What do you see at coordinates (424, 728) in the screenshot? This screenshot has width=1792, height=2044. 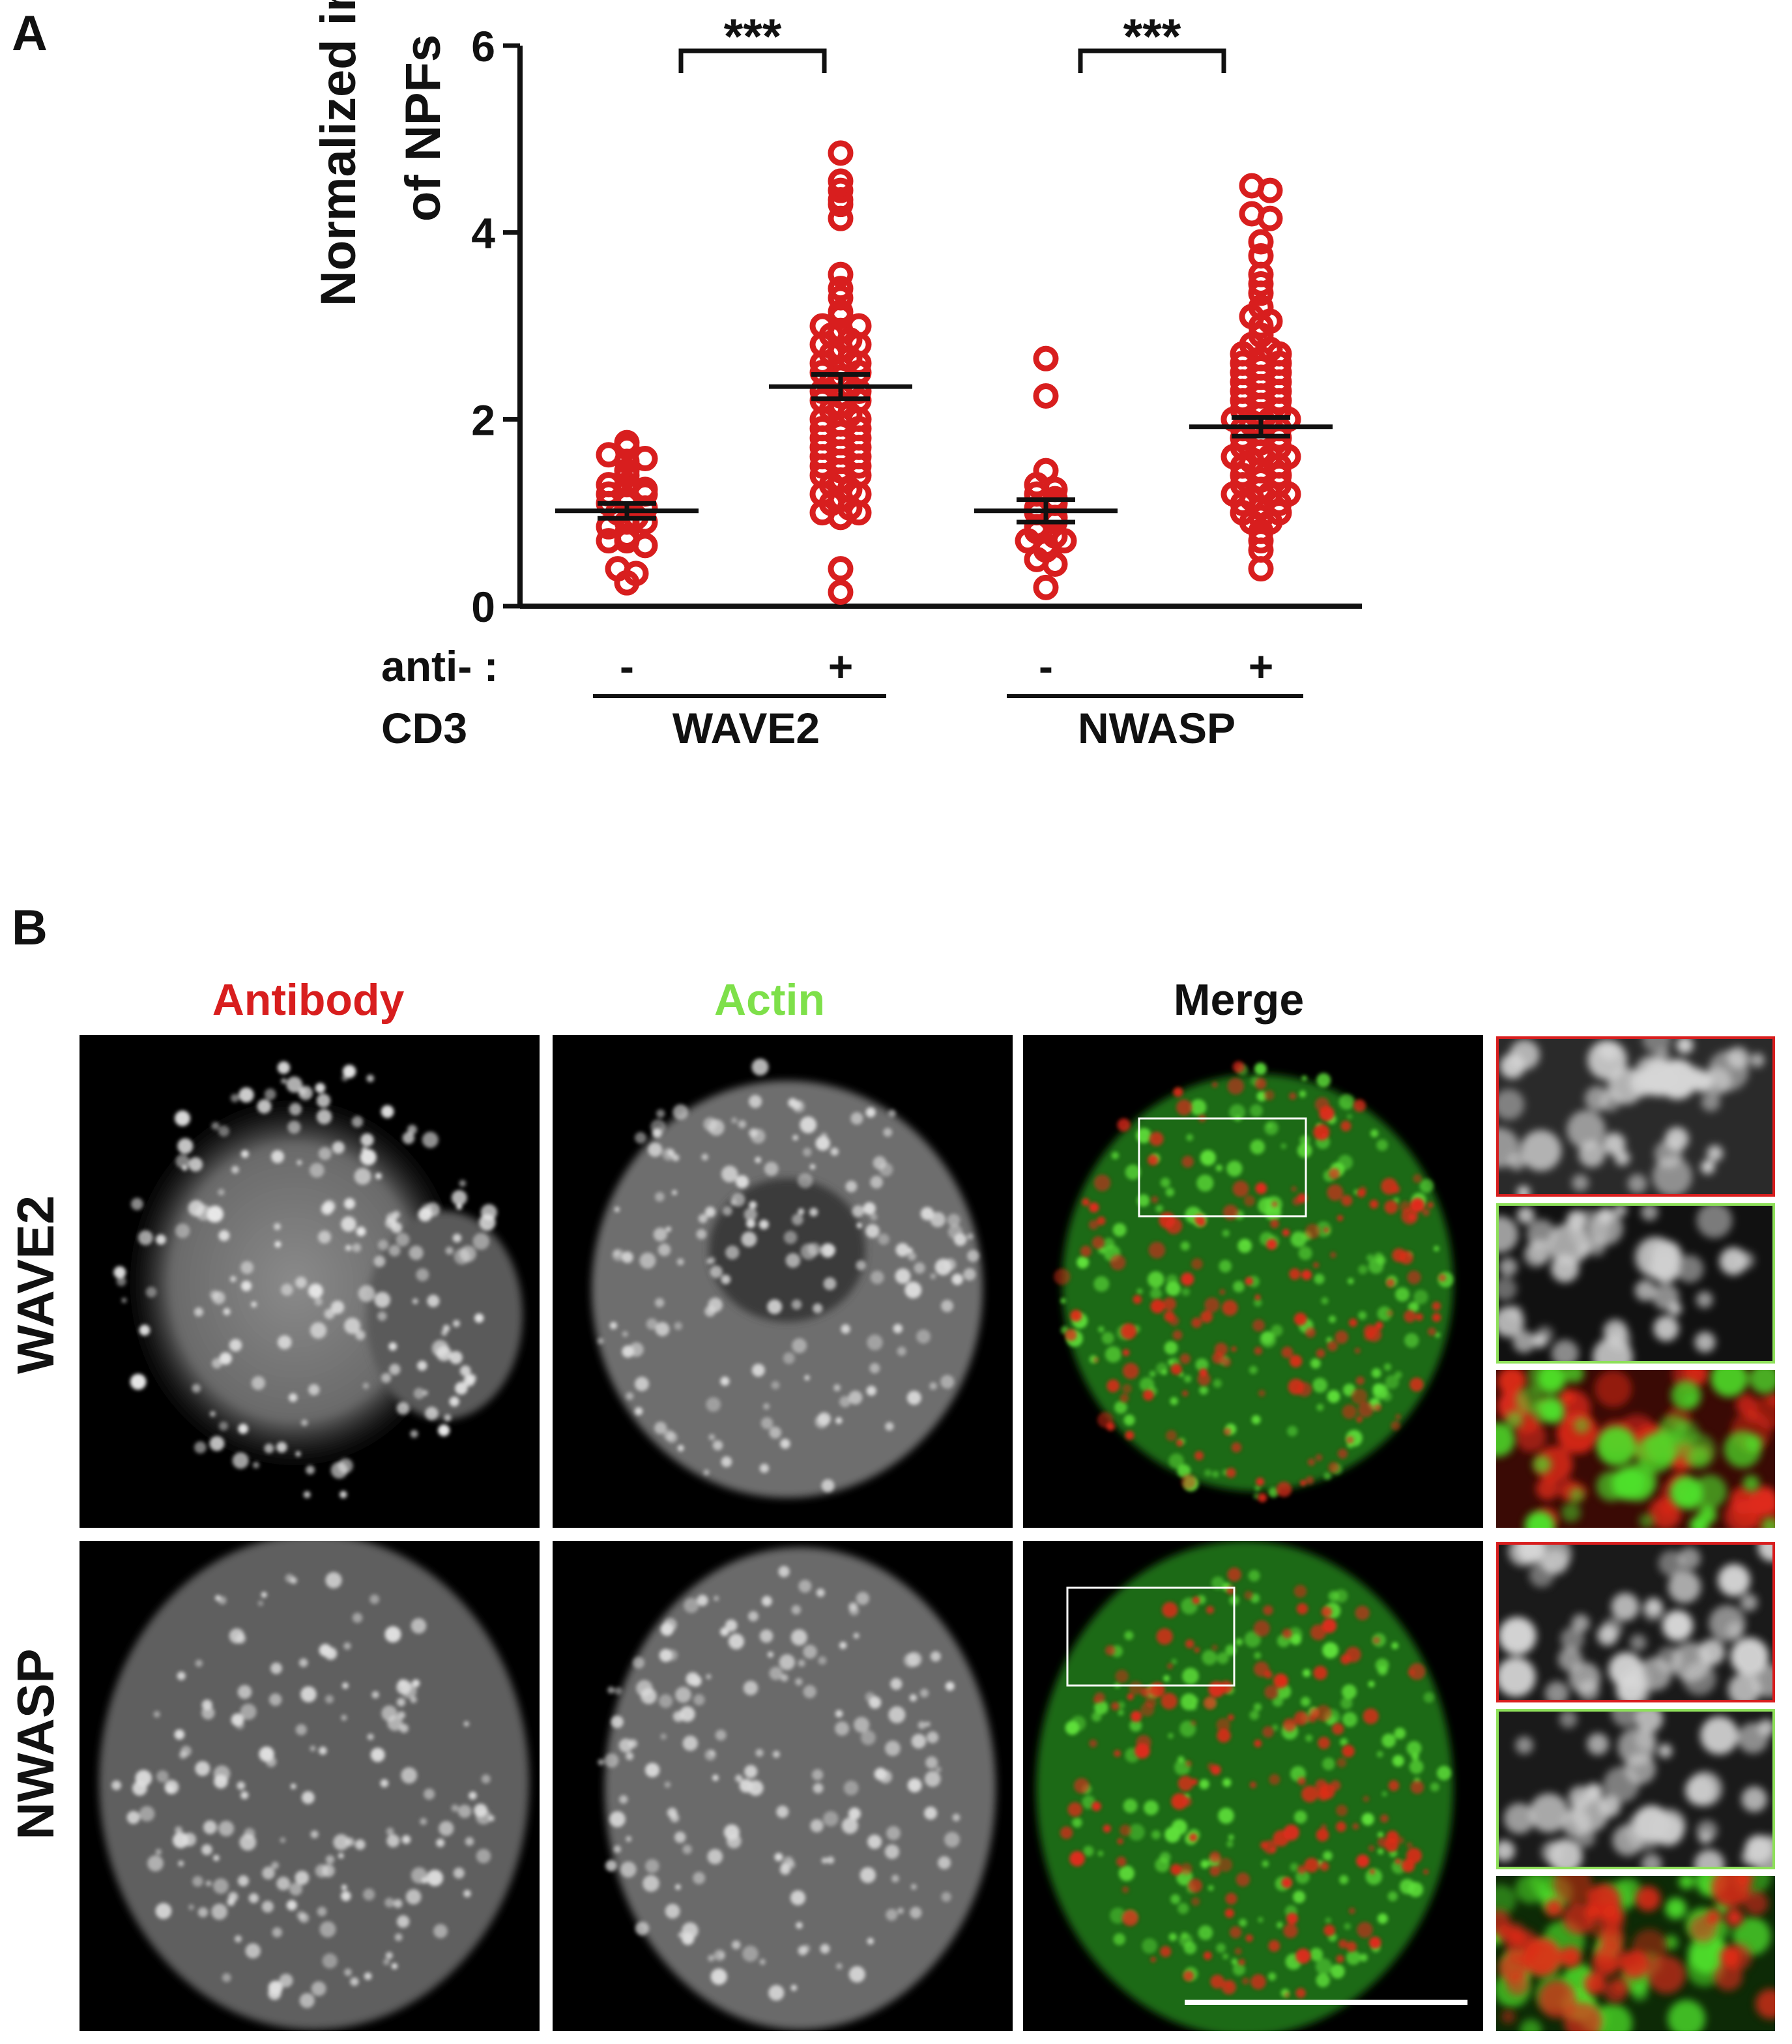 I see `cd3-row-label: CD3` at bounding box center [424, 728].